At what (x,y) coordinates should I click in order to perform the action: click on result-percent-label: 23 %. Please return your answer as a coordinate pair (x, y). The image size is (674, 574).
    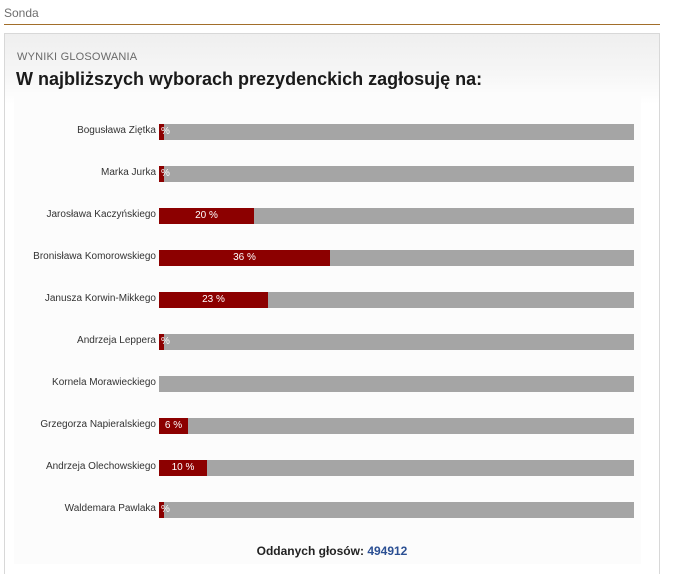
    Looking at the image, I should click on (213, 299).